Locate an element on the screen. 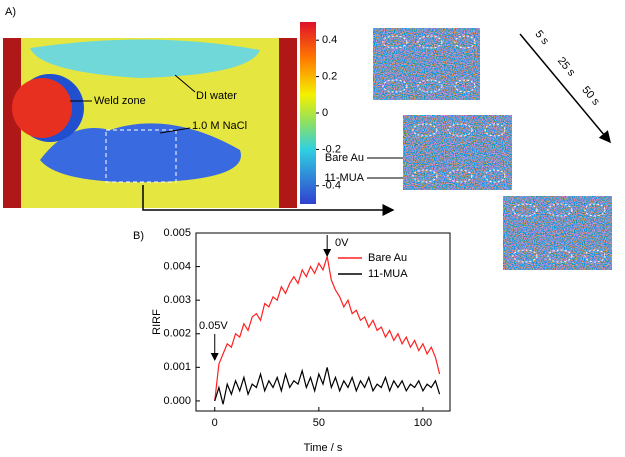 This screenshot has height=457, width=625. y-tick-label: 0.000 is located at coordinates (177, 401).